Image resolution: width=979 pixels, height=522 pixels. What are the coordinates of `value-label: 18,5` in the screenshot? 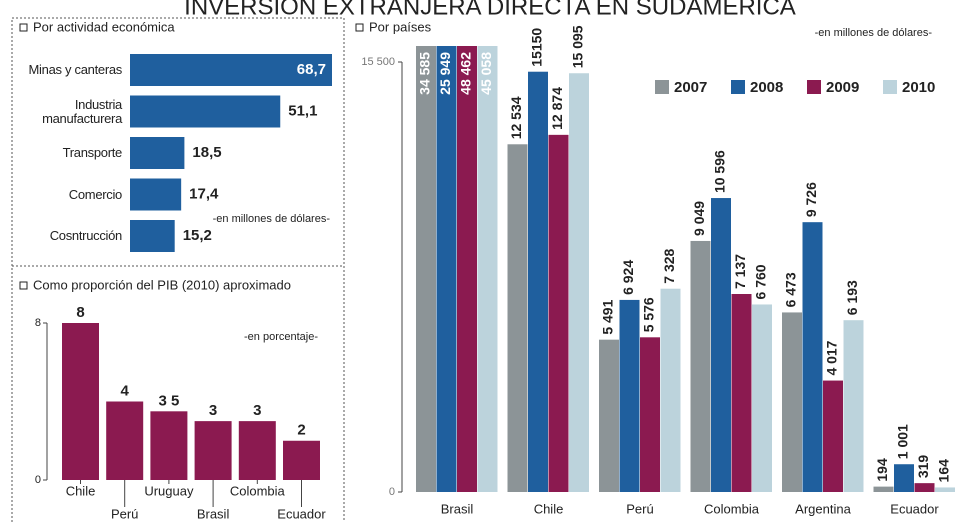 It's located at (206, 152).